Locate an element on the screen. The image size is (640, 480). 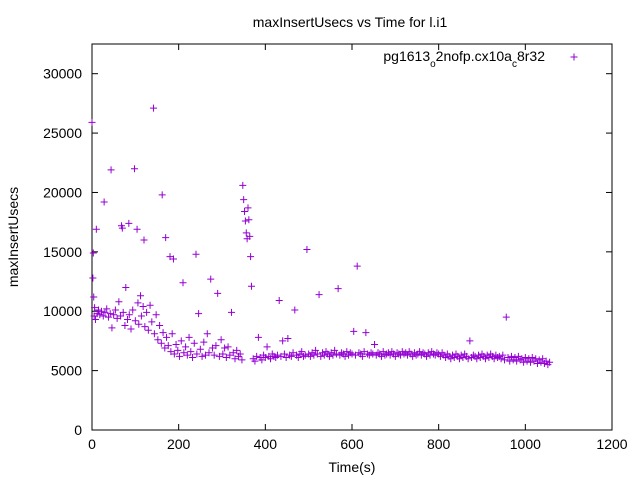
legend-label-part: o is located at coordinates (433, 64).